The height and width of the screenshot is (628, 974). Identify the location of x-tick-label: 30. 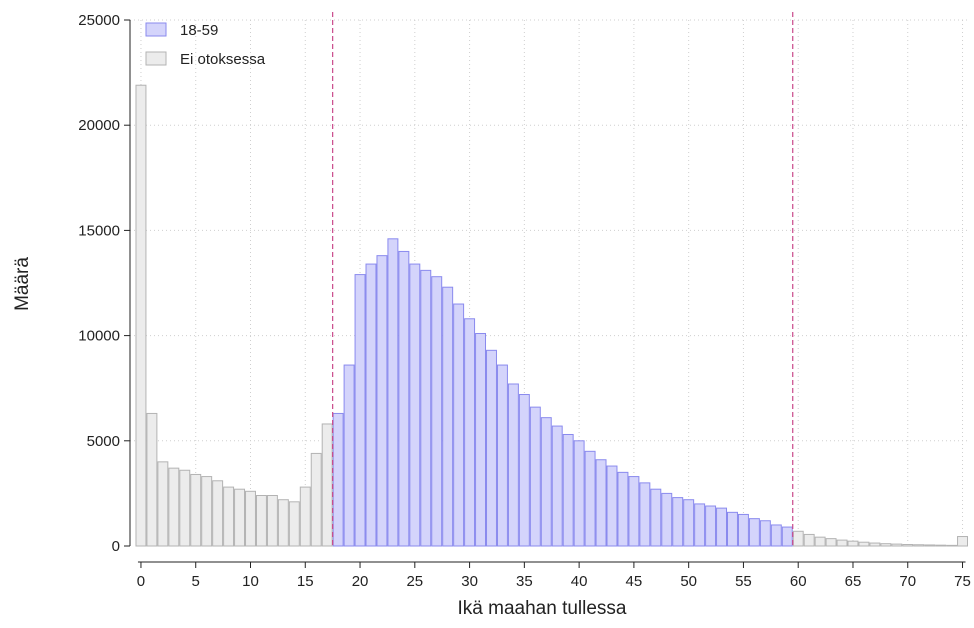
(469, 581).